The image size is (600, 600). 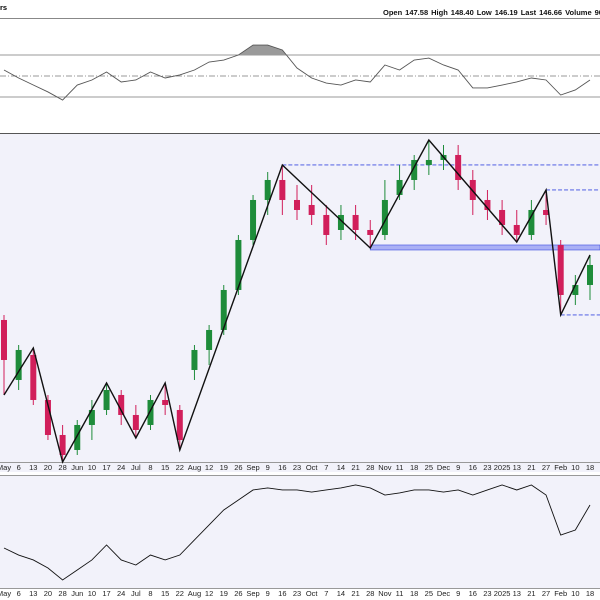 What do you see at coordinates (484, 12) in the screenshot?
I see `quote-label: Low` at bounding box center [484, 12].